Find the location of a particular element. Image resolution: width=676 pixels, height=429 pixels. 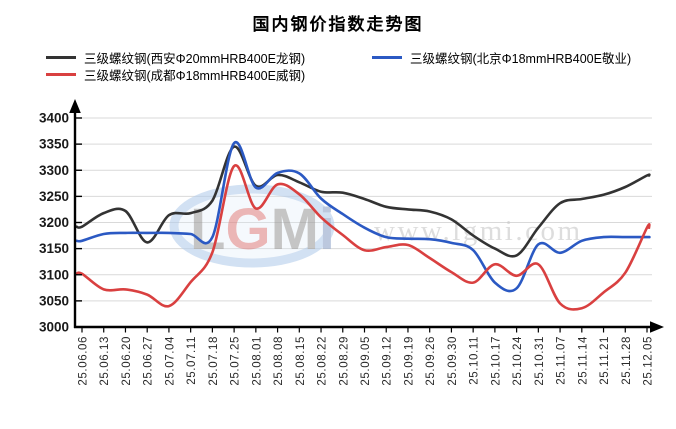

legend-label-chengdu: 三级螺纹钢(成都Φ18mmHRB400E威钢) is located at coordinates (195, 75).